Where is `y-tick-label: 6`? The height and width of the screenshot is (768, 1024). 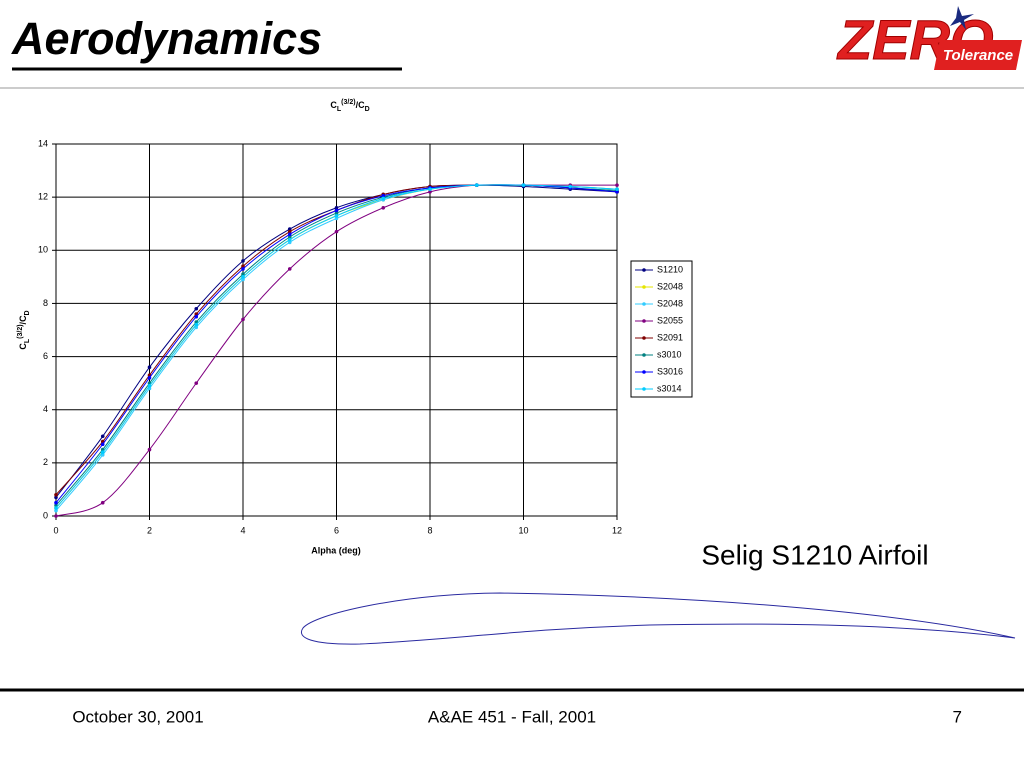
y-tick-label: 6 is located at coordinates (45, 356).